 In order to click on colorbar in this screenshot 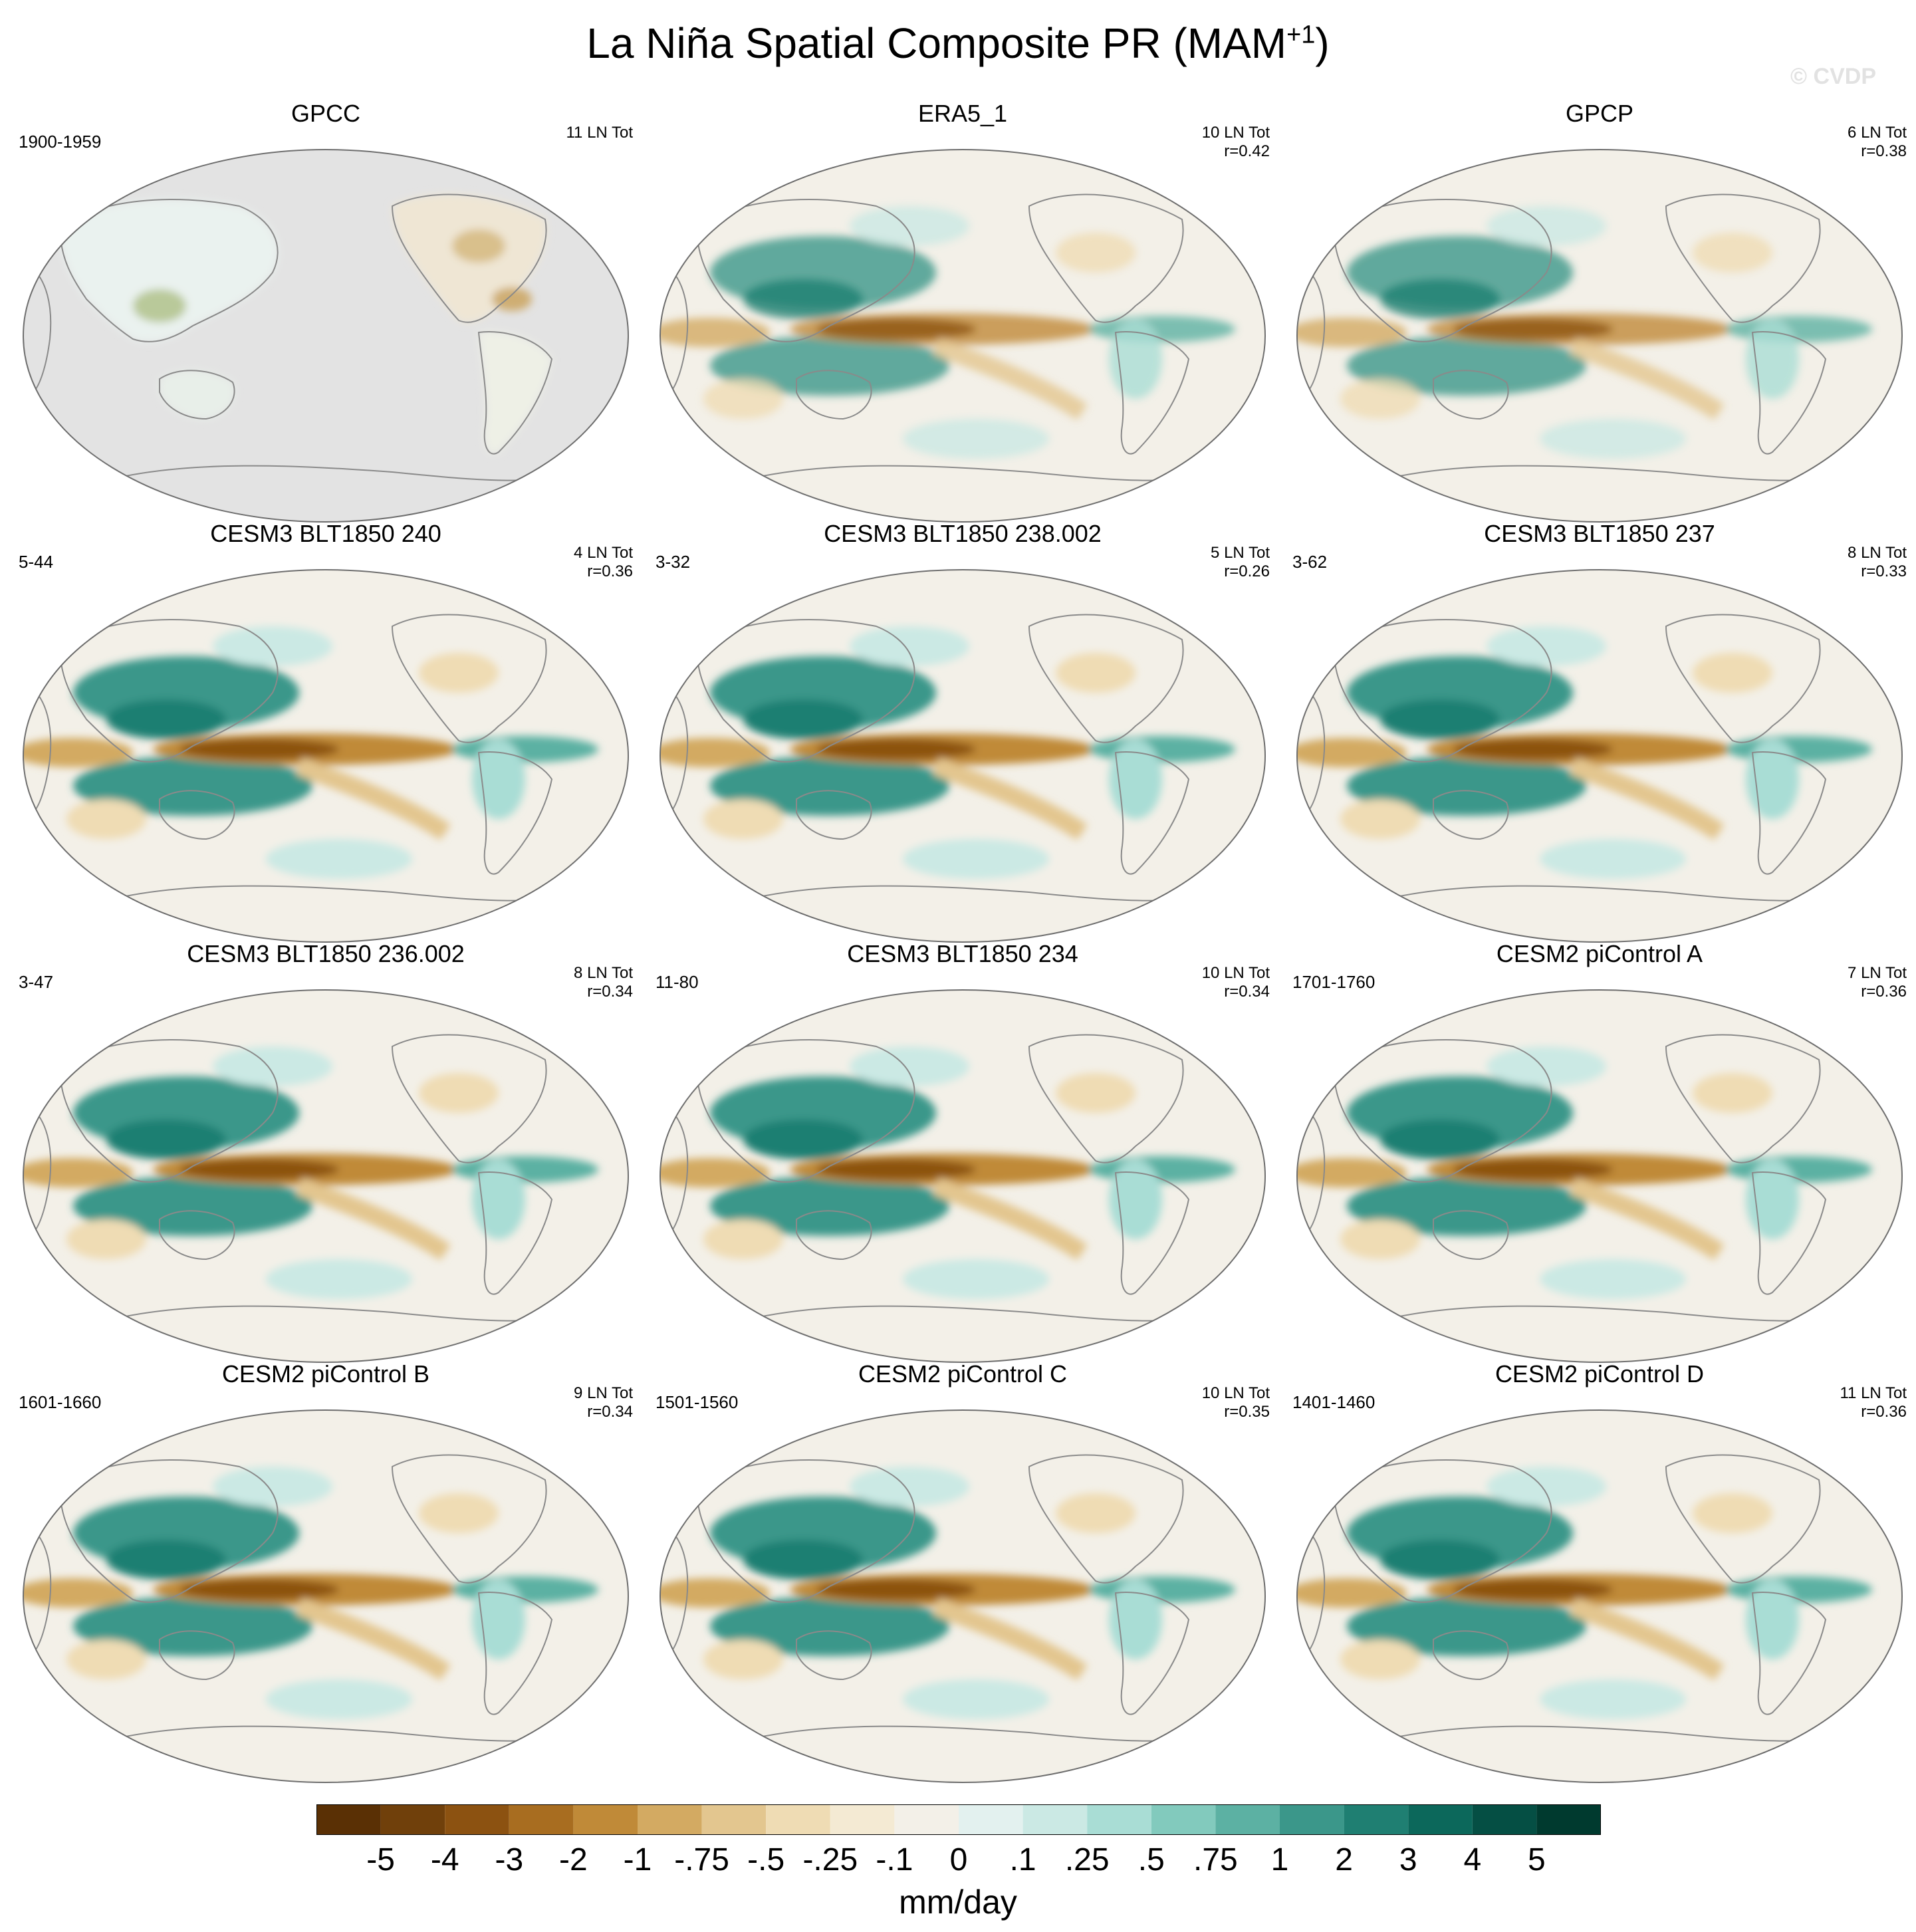, I will do `click(958, 1819)`.